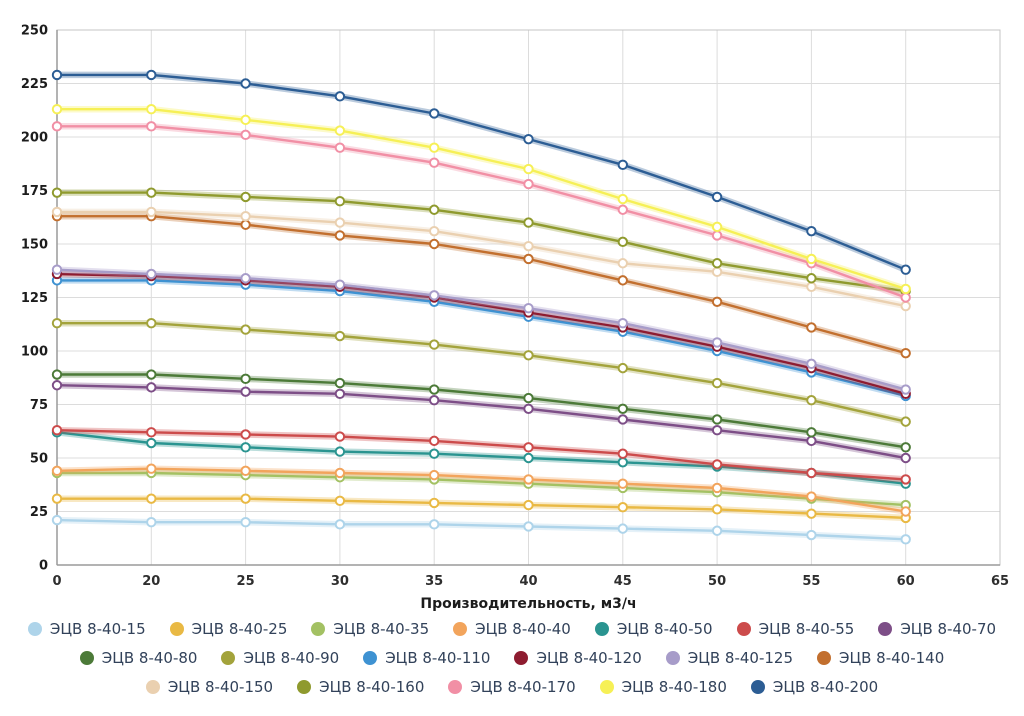  I want to click on legend-item: ЭЦВ 8-40-90, so click(280, 658).